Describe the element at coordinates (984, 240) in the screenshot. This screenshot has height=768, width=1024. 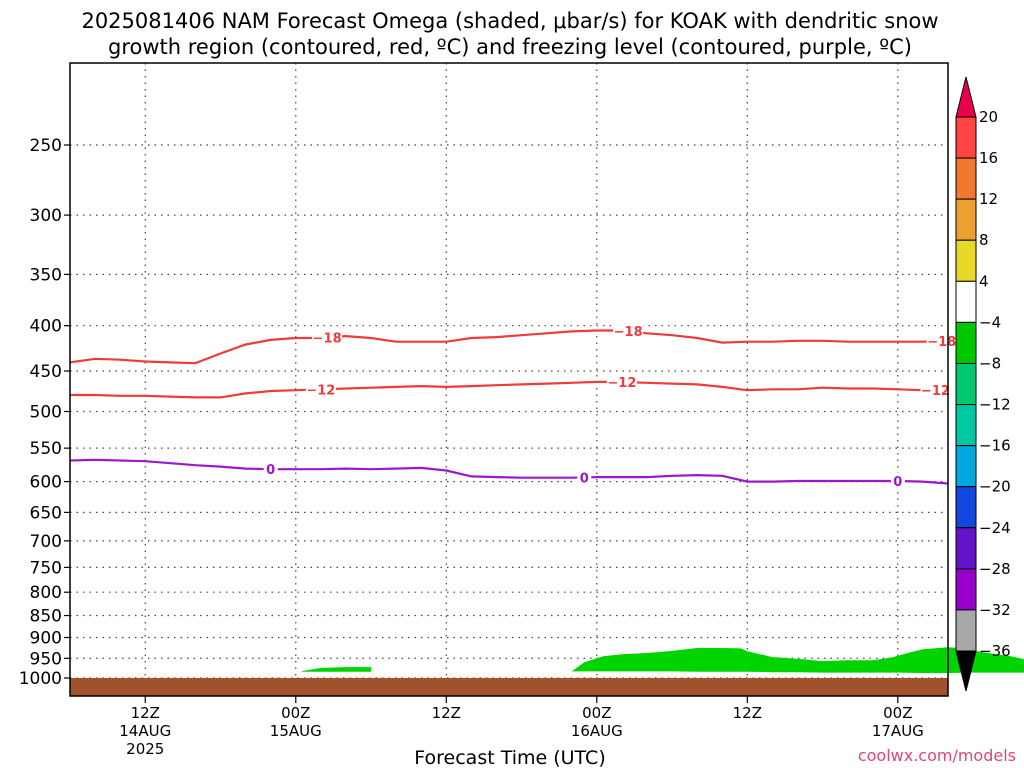
I see `colorbar-label-3: 8` at that location.